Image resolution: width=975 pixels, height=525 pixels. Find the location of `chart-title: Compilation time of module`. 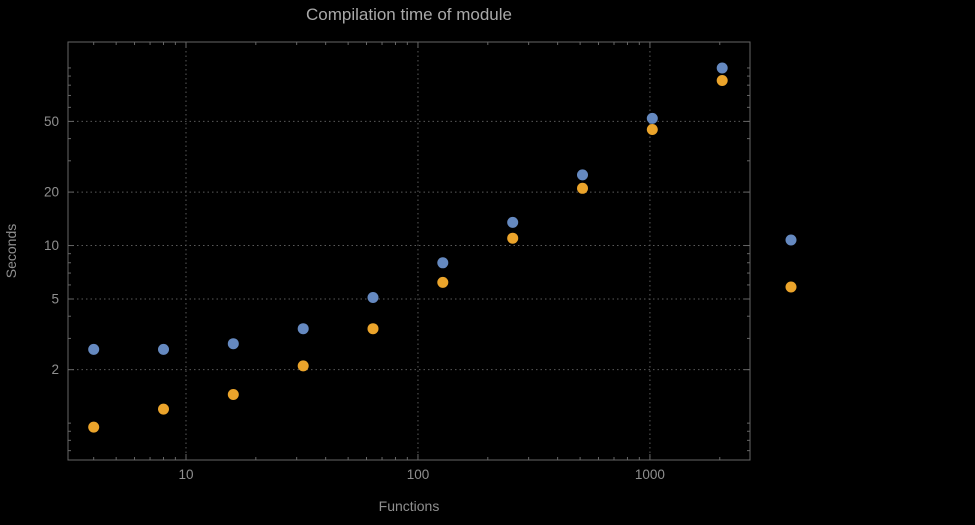

chart-title: Compilation time of module is located at coordinates (409, 14).